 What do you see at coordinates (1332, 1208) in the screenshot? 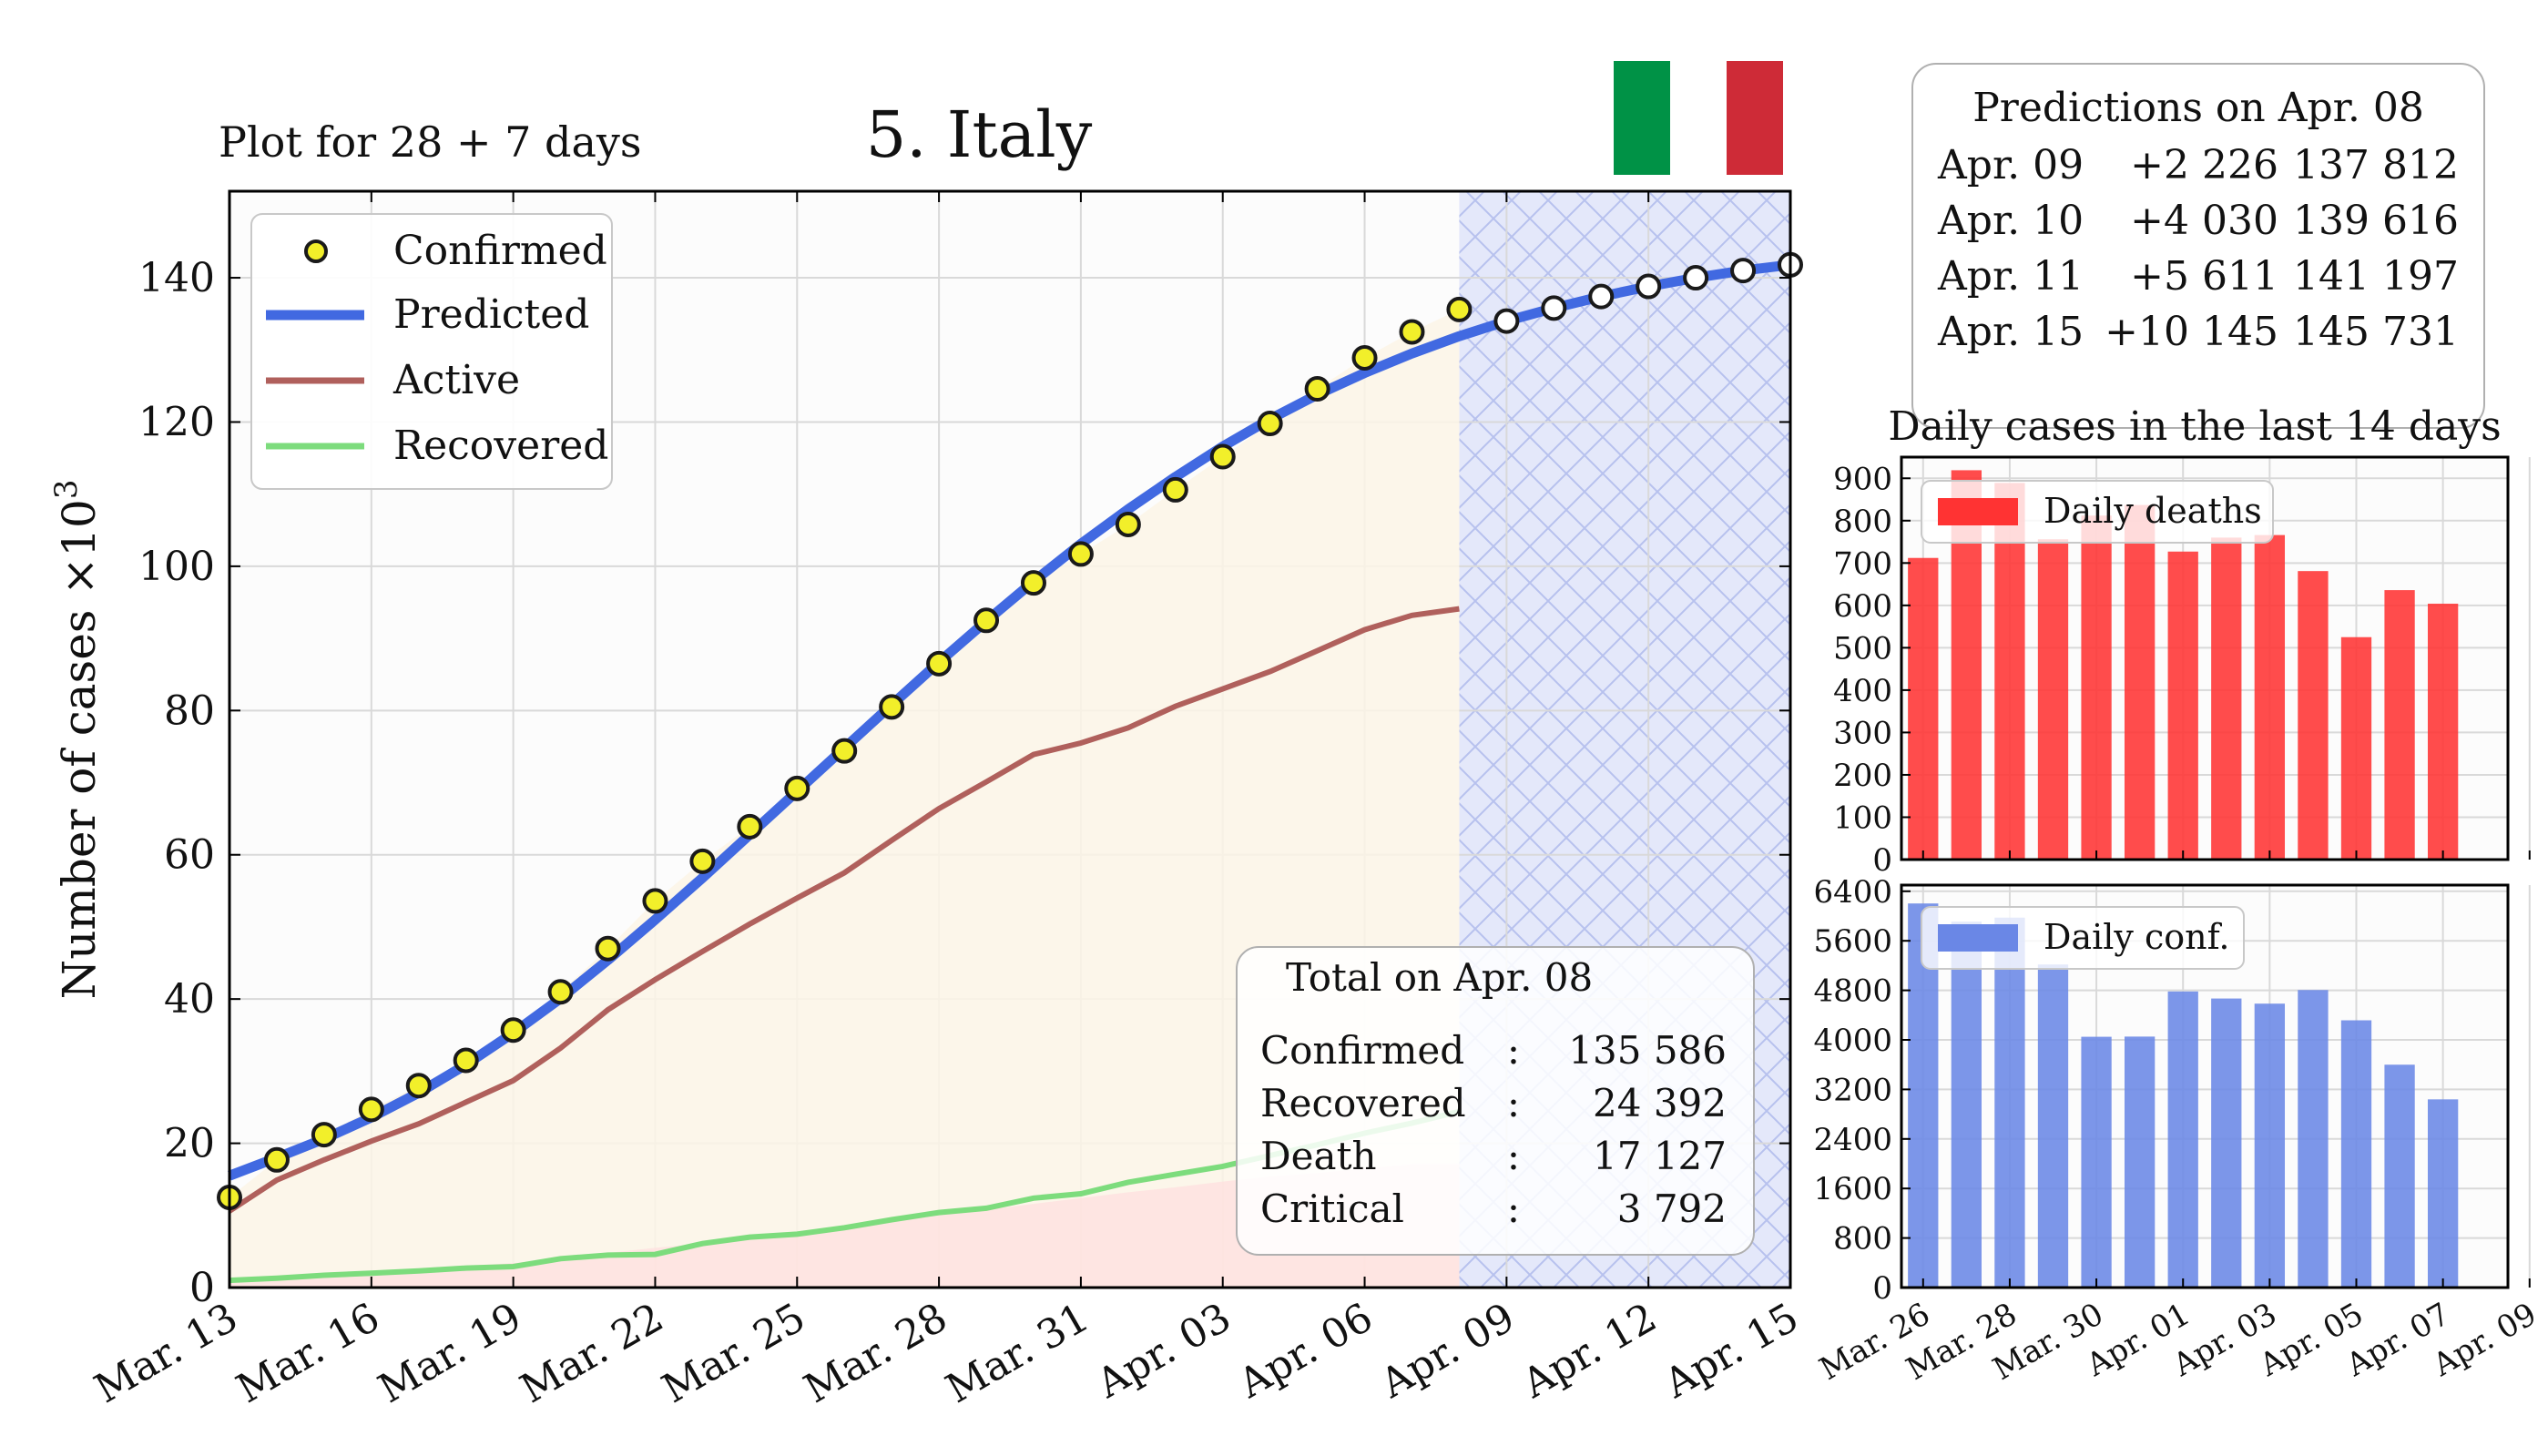
I see `summary-label: Critical` at bounding box center [1332, 1208].